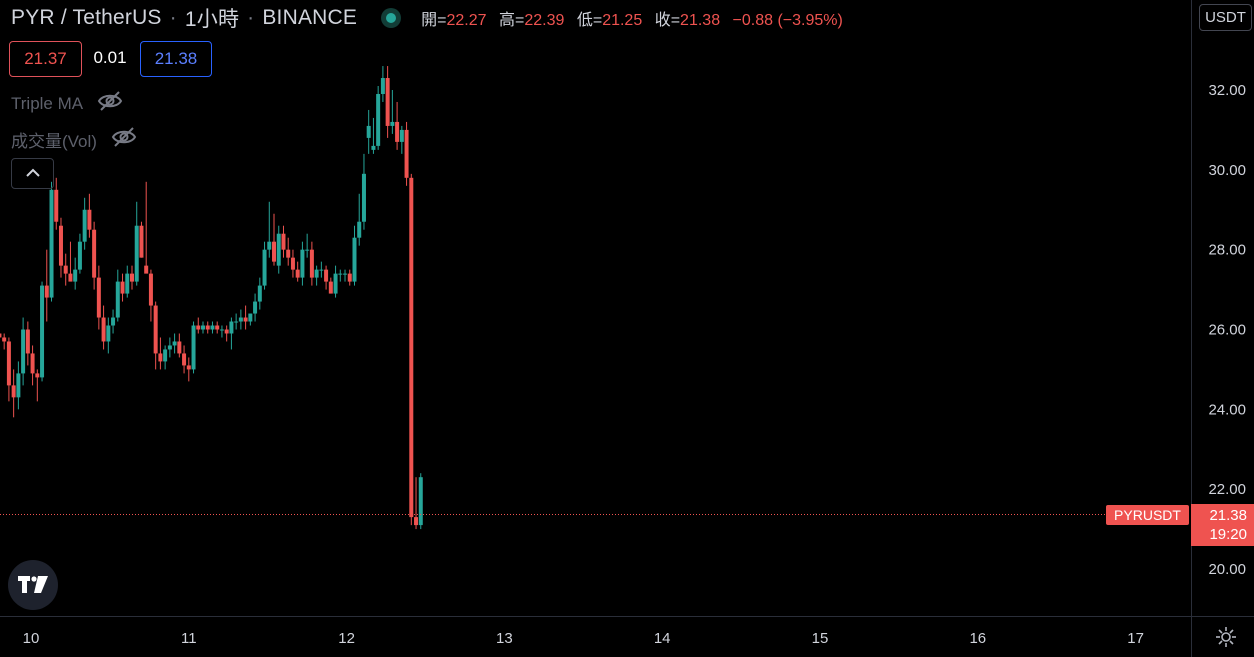 Image resolution: width=1254 pixels, height=657 pixels. I want to click on price-scale: 32.00 30.00 28.00 26.00 24.00 22.00 20.00, so click(1227, 330).